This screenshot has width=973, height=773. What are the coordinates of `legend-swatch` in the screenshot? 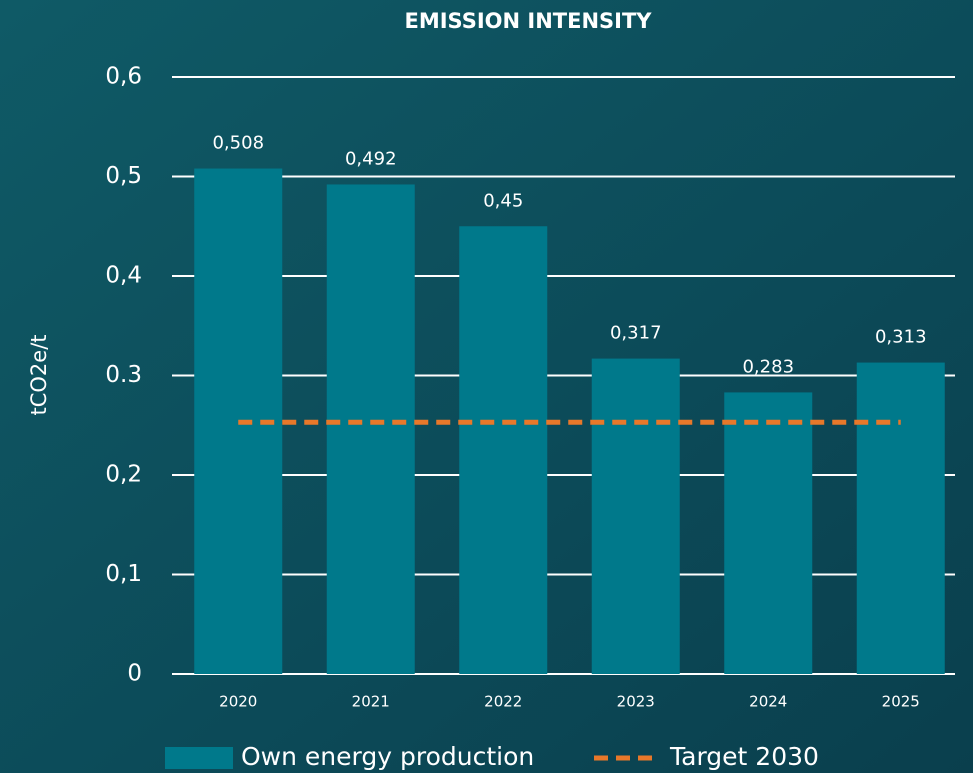 It's located at (199, 758).